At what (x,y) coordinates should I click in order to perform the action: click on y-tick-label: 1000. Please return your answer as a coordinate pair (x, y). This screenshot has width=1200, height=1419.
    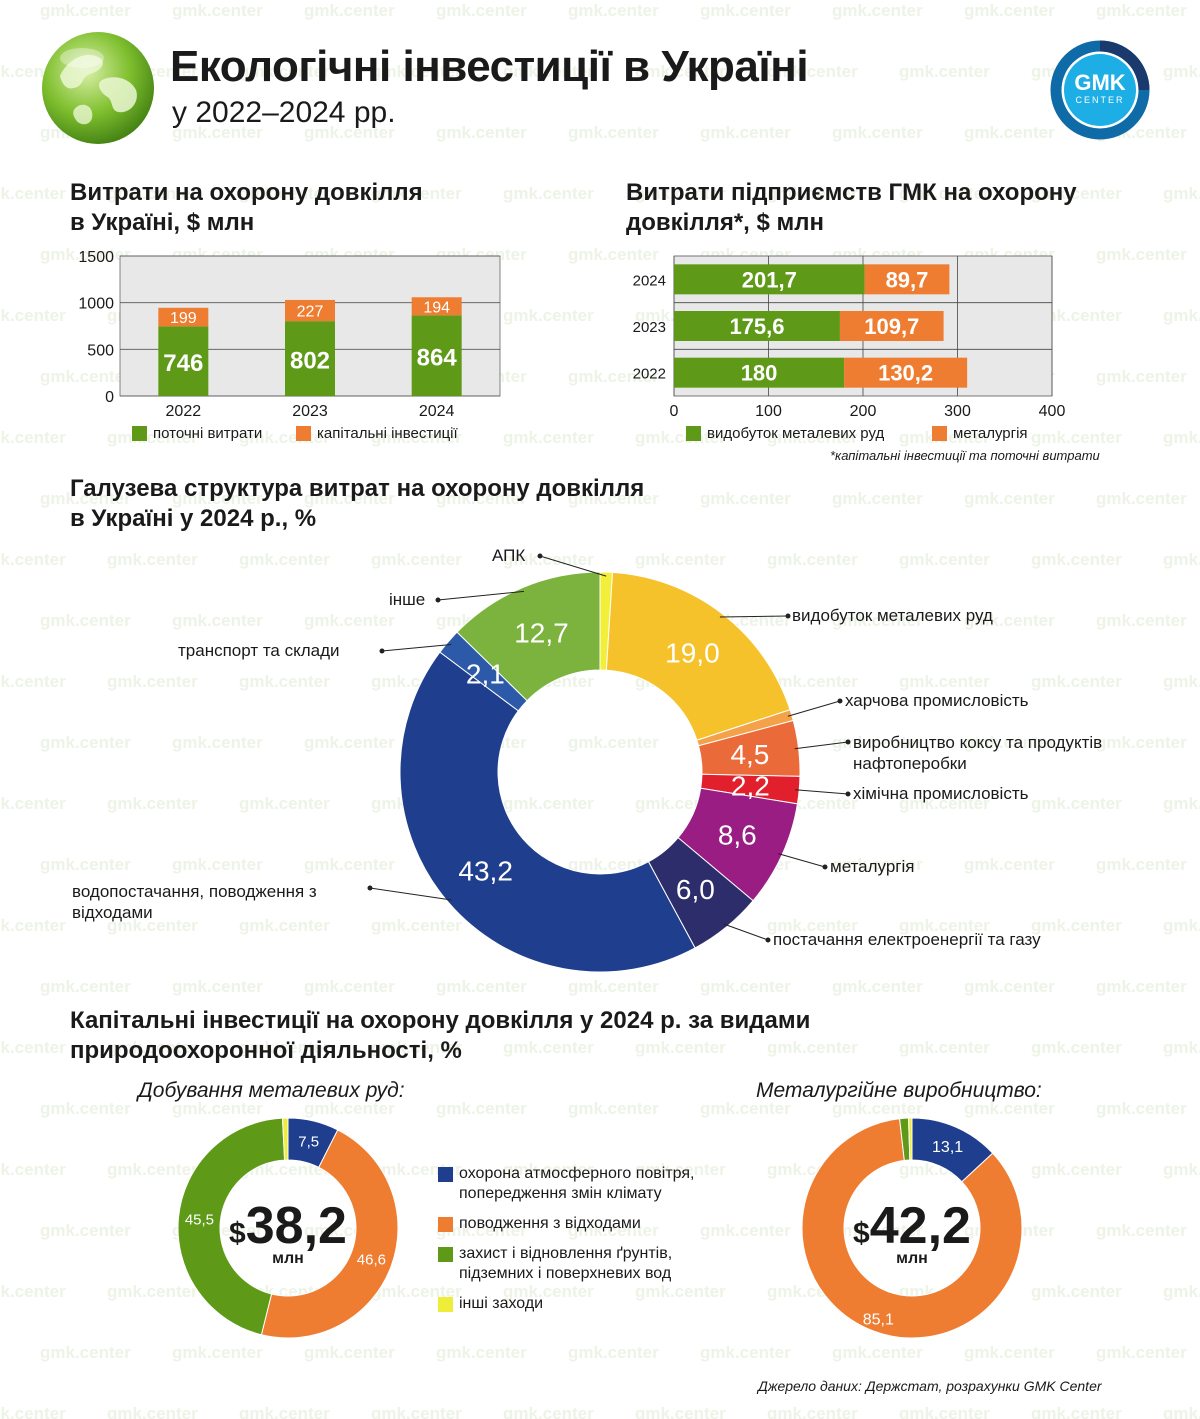
    Looking at the image, I should click on (96, 304).